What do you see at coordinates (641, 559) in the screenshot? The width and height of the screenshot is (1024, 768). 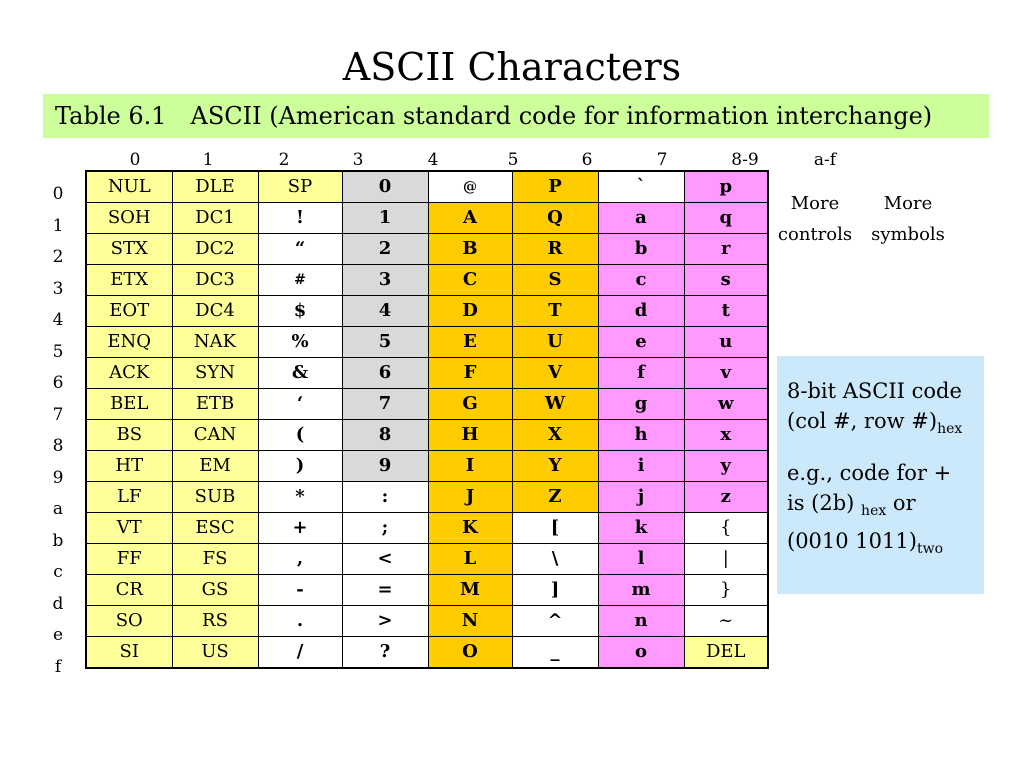 I see `ascii-cell: l` at bounding box center [641, 559].